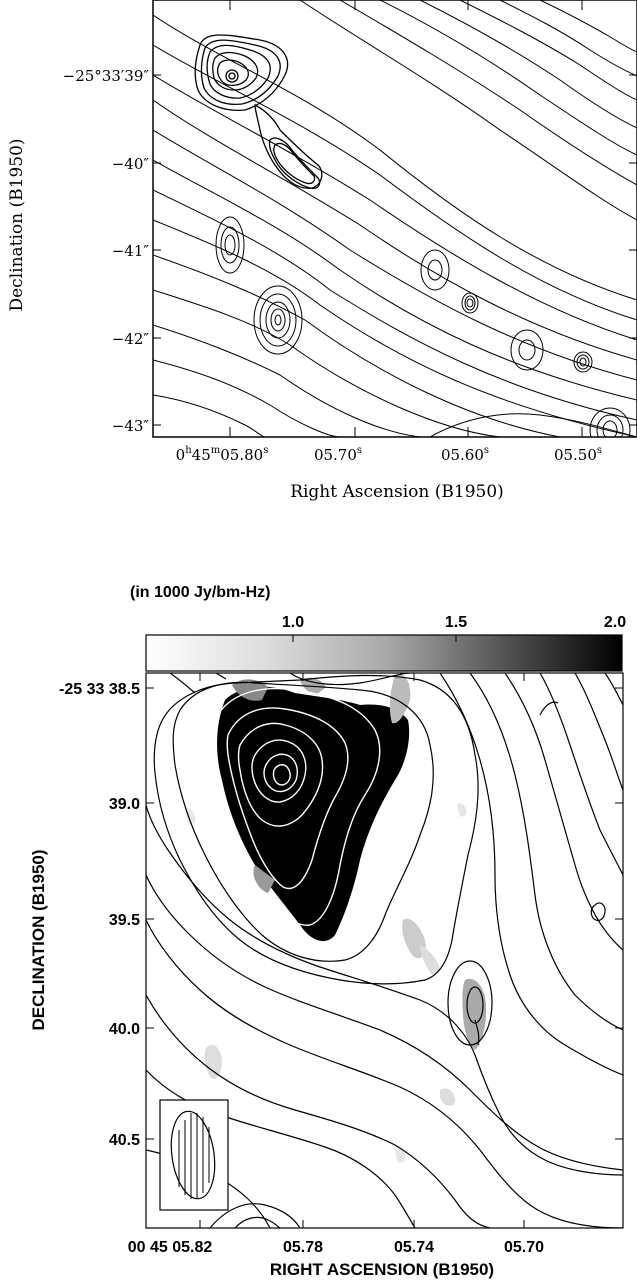 The image size is (637, 1282). I want to click on colorbar-tick-label: 1.5, so click(456, 622).